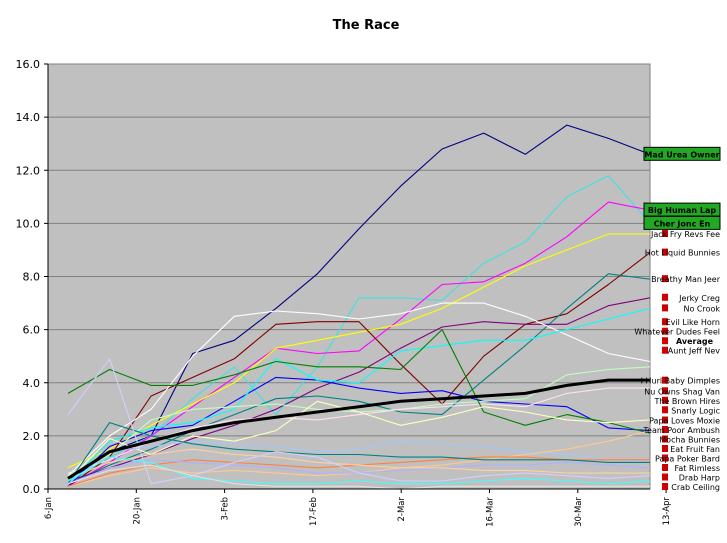 This screenshot has width=727, height=543. Describe the element at coordinates (137, 510) in the screenshot. I see `x-tick-label: 20-Jan` at that location.